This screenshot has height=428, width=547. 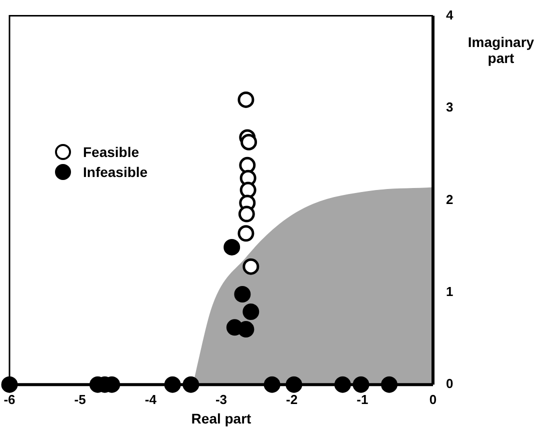 I want to click on y-tick-label: 4, so click(x=450, y=14).